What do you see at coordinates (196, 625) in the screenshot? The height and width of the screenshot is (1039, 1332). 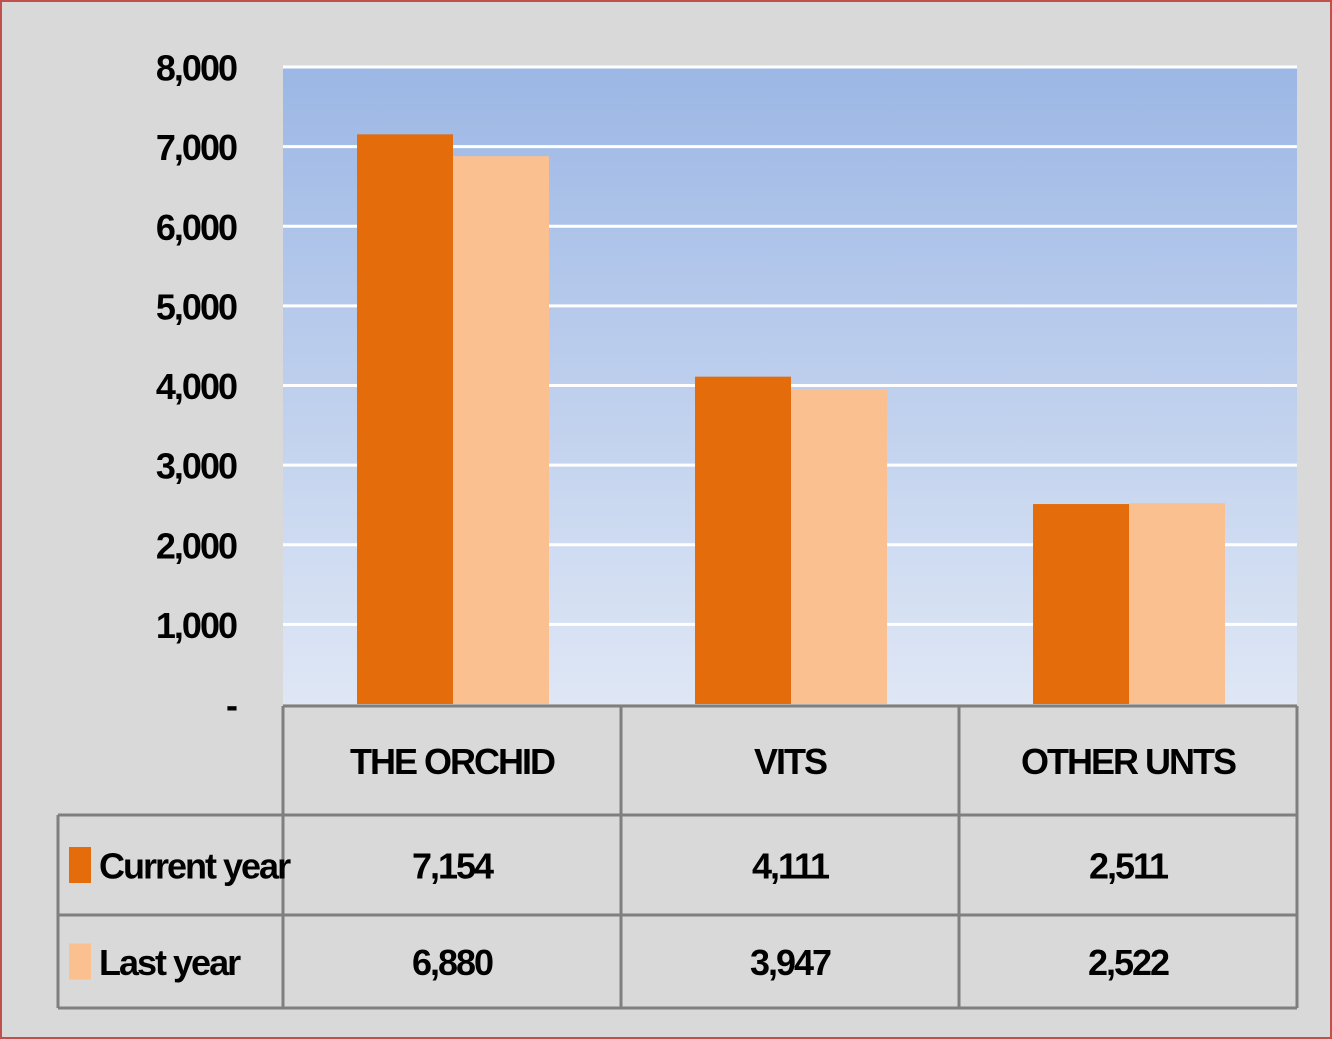 I see `y-tick-label: 1,000` at bounding box center [196, 625].